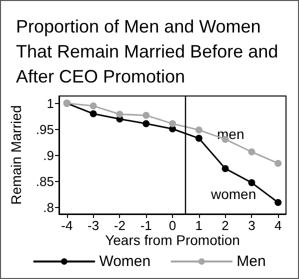  I want to click on x-tick-label: -3, so click(94, 225).